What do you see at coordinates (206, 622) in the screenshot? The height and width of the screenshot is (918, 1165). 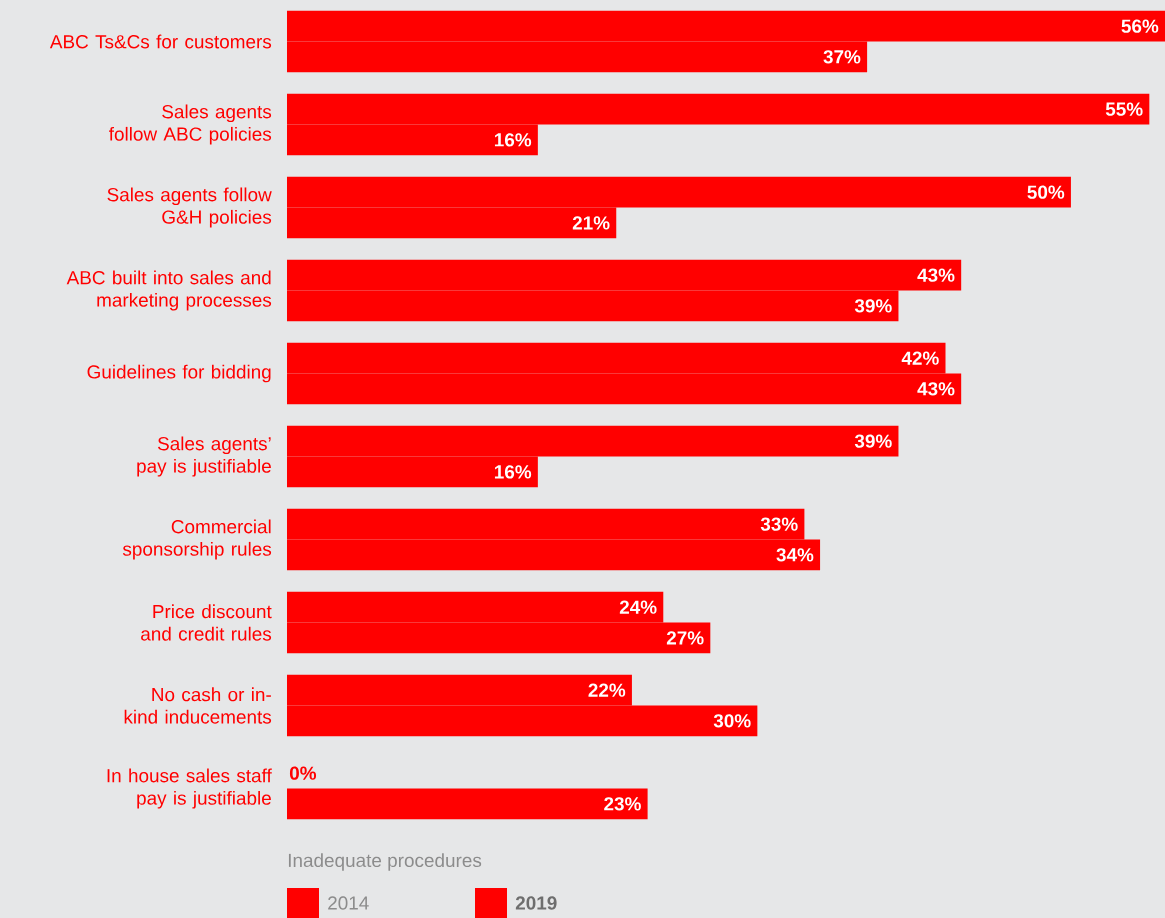 I see `y-tick-label: Price discount and credit rules` at bounding box center [206, 622].